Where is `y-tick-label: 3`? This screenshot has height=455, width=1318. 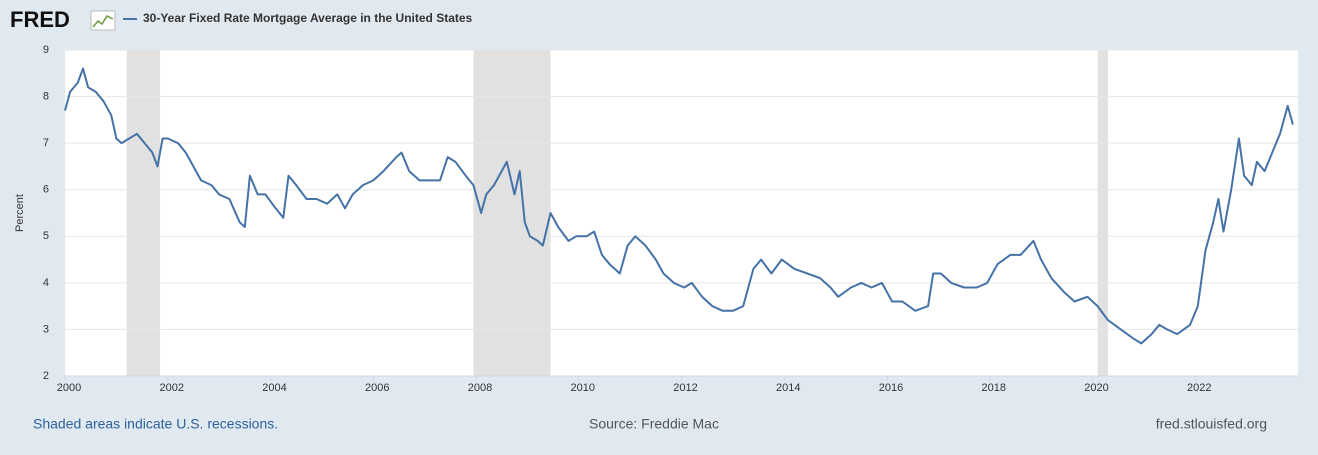
y-tick-label: 3 is located at coordinates (46, 329).